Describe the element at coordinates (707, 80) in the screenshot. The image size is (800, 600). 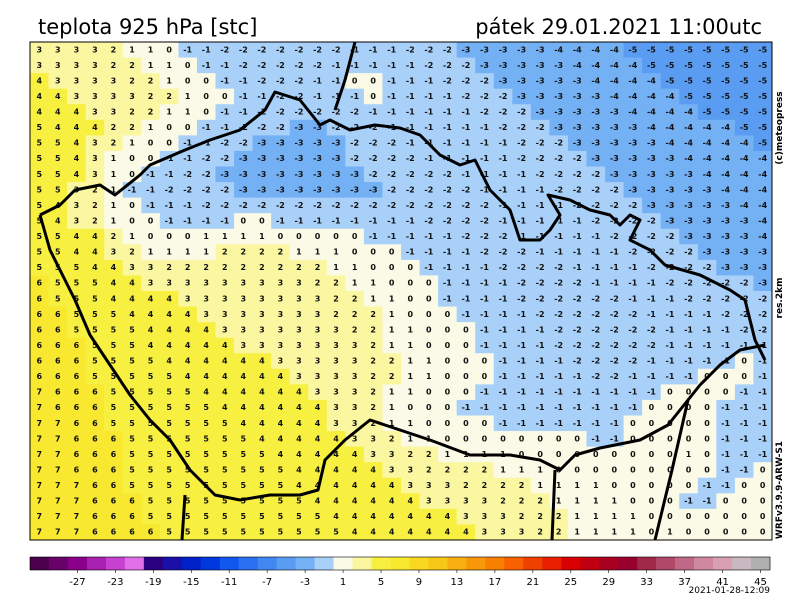
I see `temperature-value: -5` at that location.